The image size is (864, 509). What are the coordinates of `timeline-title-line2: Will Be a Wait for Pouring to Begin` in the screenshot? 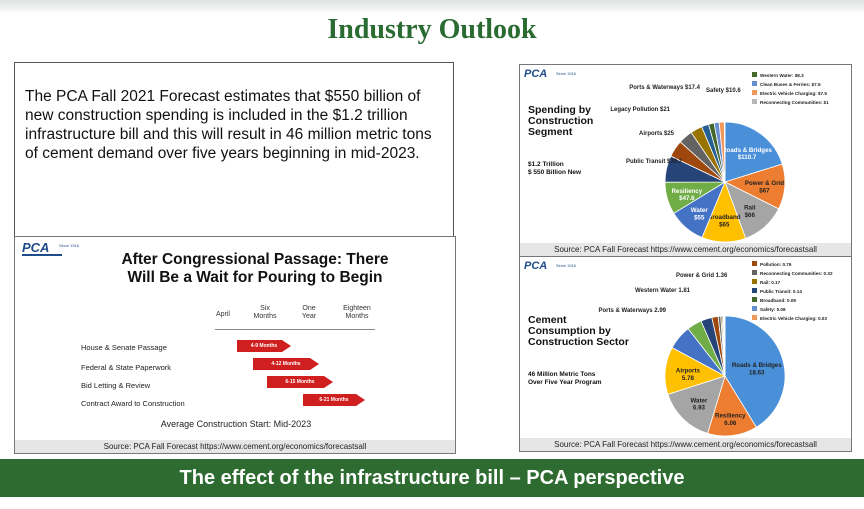 It's located at (255, 277).